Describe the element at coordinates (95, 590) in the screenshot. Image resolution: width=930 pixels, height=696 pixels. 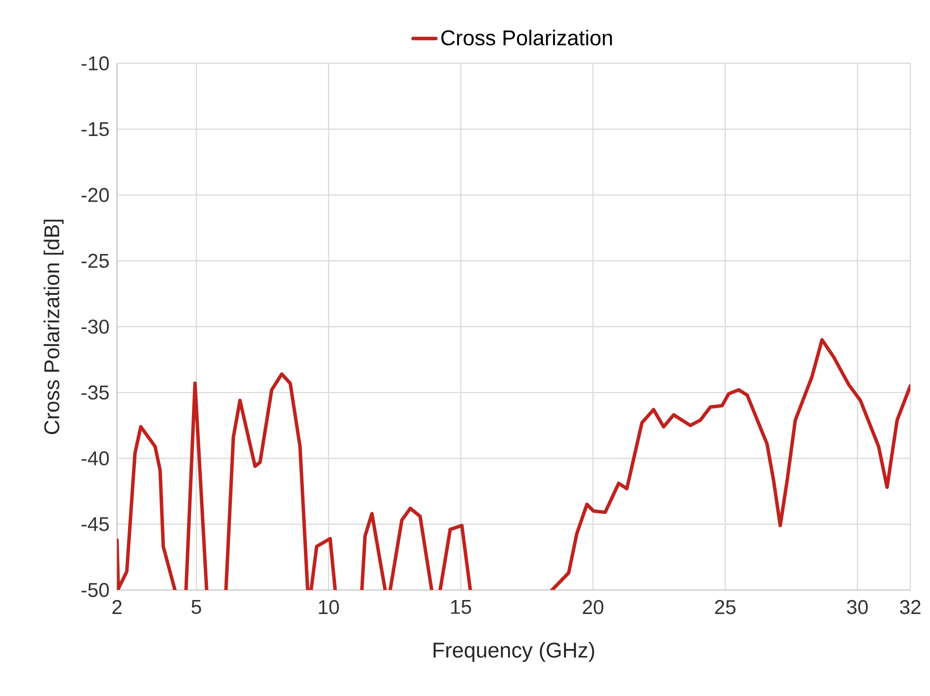
I see `y-tick-label: -50` at that location.